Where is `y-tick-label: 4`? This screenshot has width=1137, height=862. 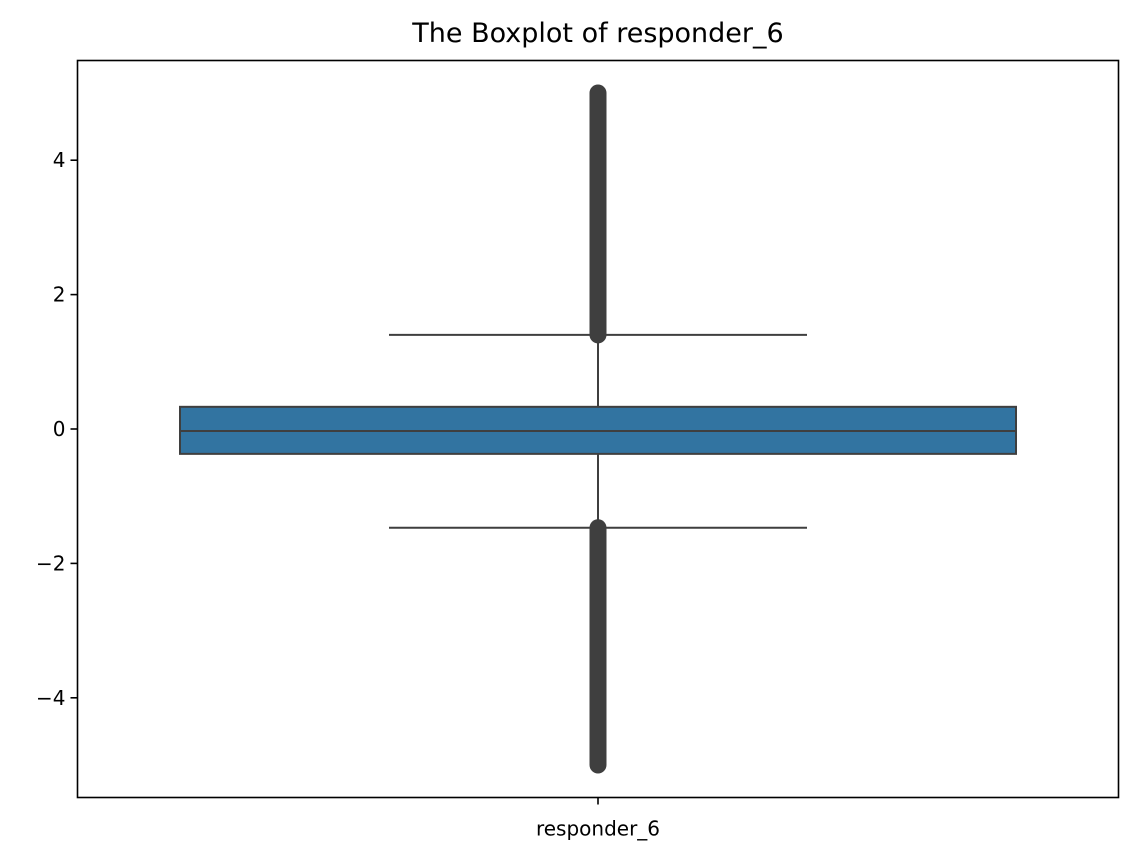 y-tick-label: 4 is located at coordinates (59, 160).